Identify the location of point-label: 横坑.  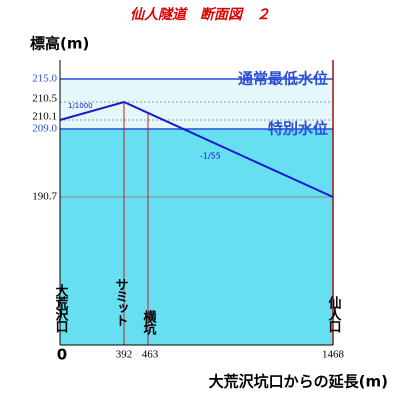
(149, 322).